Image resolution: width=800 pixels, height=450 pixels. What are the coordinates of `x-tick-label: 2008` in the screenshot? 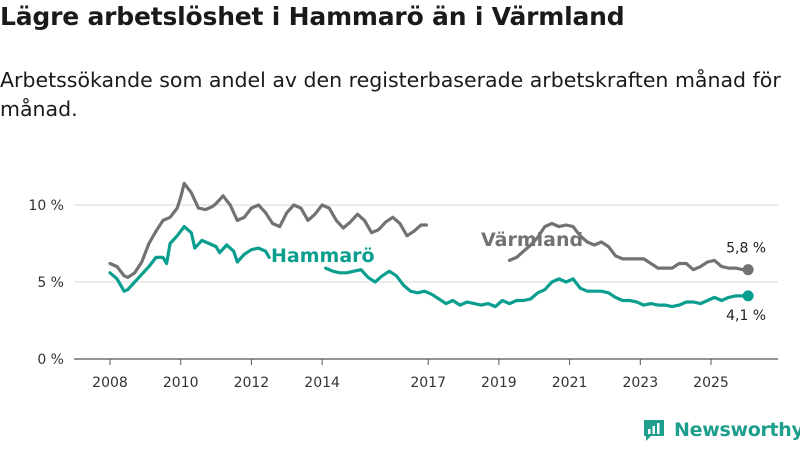 It's located at (110, 383).